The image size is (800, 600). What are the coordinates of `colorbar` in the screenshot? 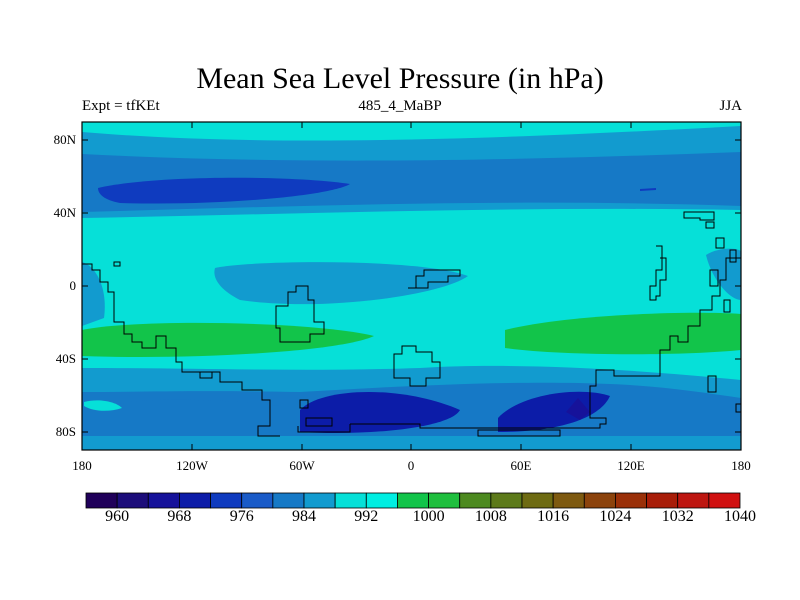 It's located at (413, 500).